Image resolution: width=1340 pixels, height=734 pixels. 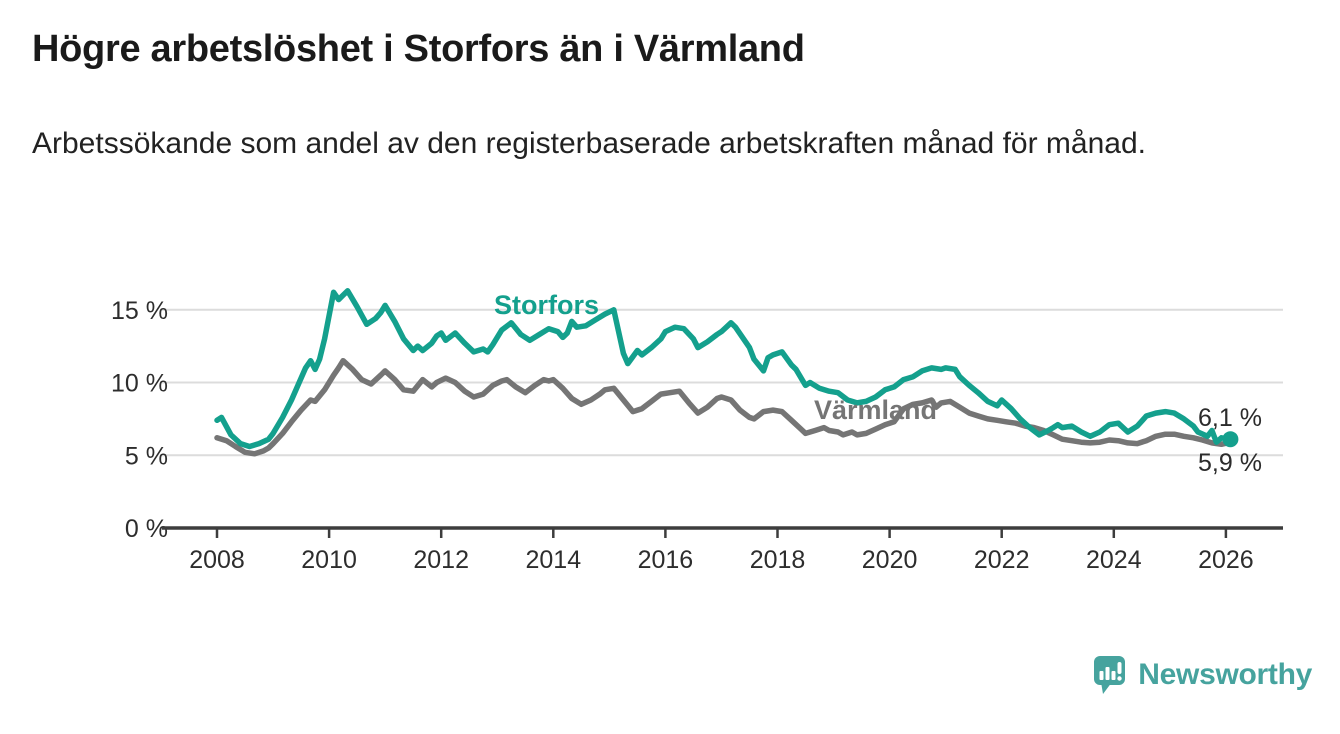 I want to click on x-axis-tick-label: 2012, so click(x=441, y=560).